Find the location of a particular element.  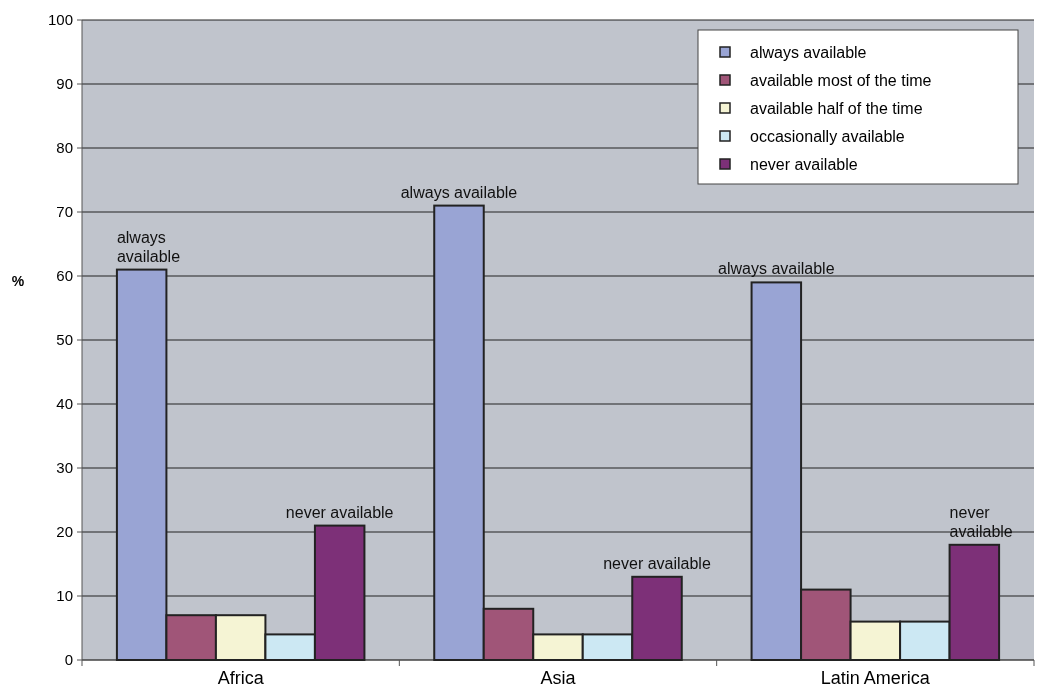

y-tick-label: 20 is located at coordinates (64, 532).